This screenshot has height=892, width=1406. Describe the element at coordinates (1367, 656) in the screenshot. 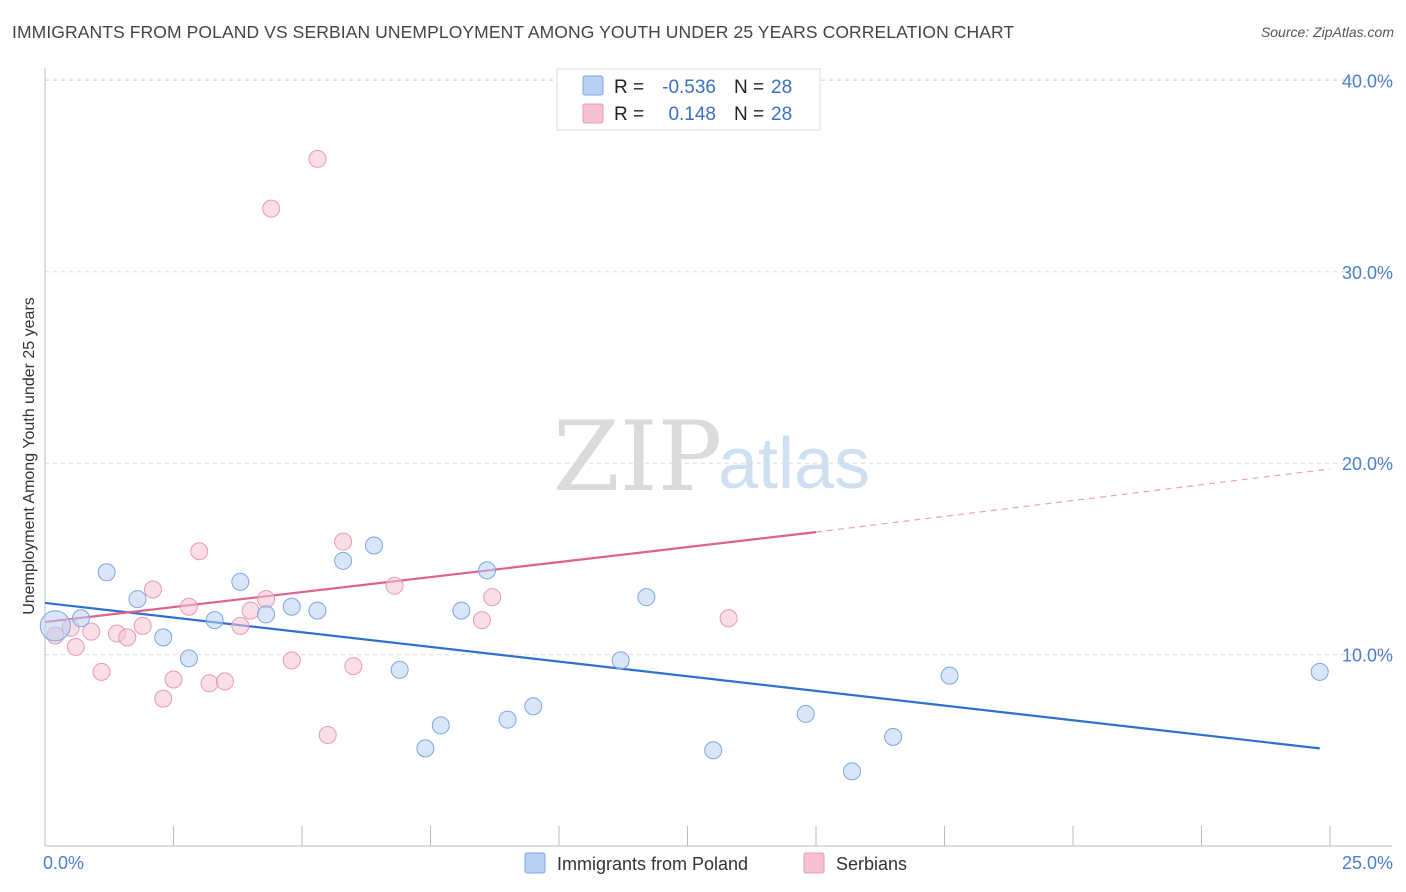

I see `y-tick-label-0: 10.0%` at that location.